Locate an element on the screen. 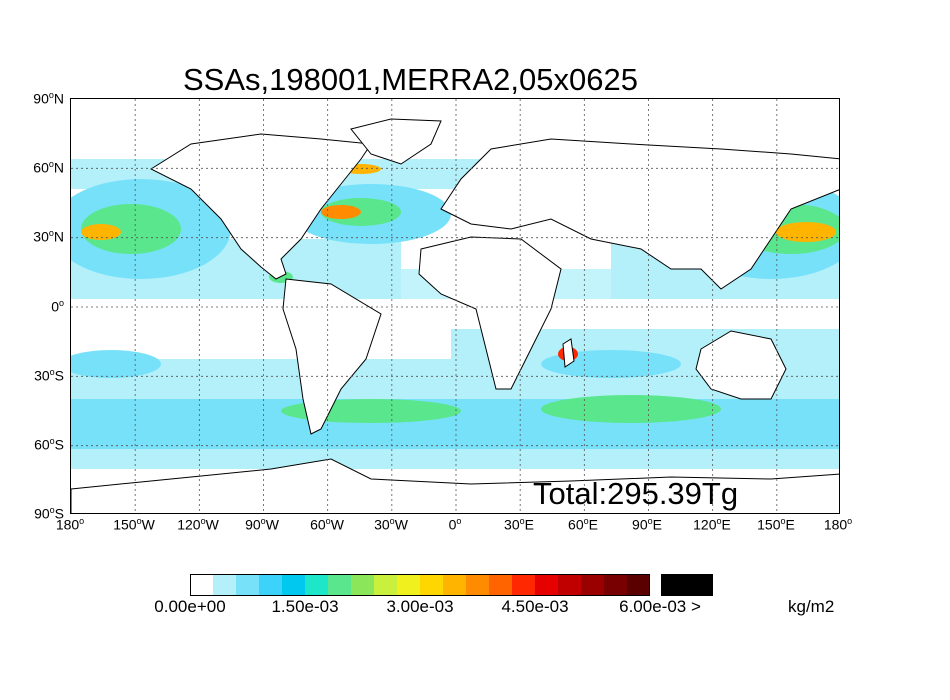 The height and width of the screenshot is (700, 950). south-america is located at coordinates (332, 356).